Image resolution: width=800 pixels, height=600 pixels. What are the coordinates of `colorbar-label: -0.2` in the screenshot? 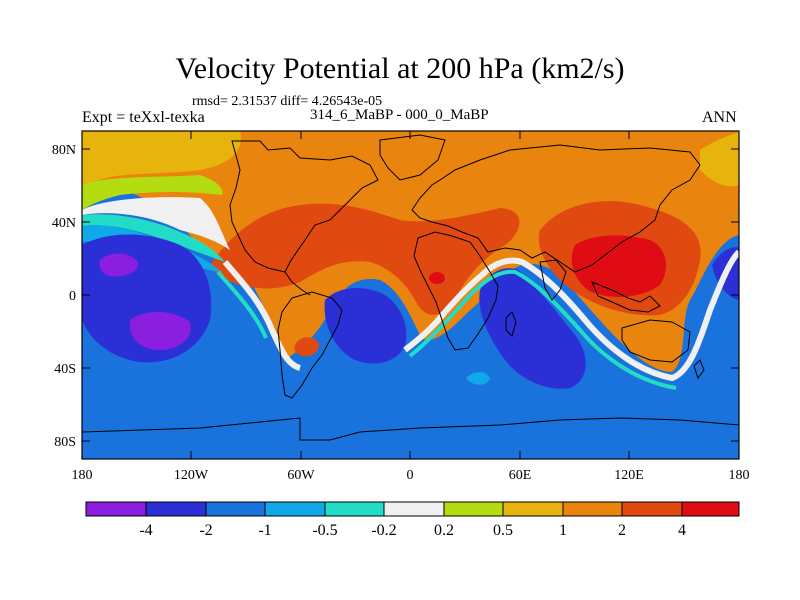 It's located at (383, 530).